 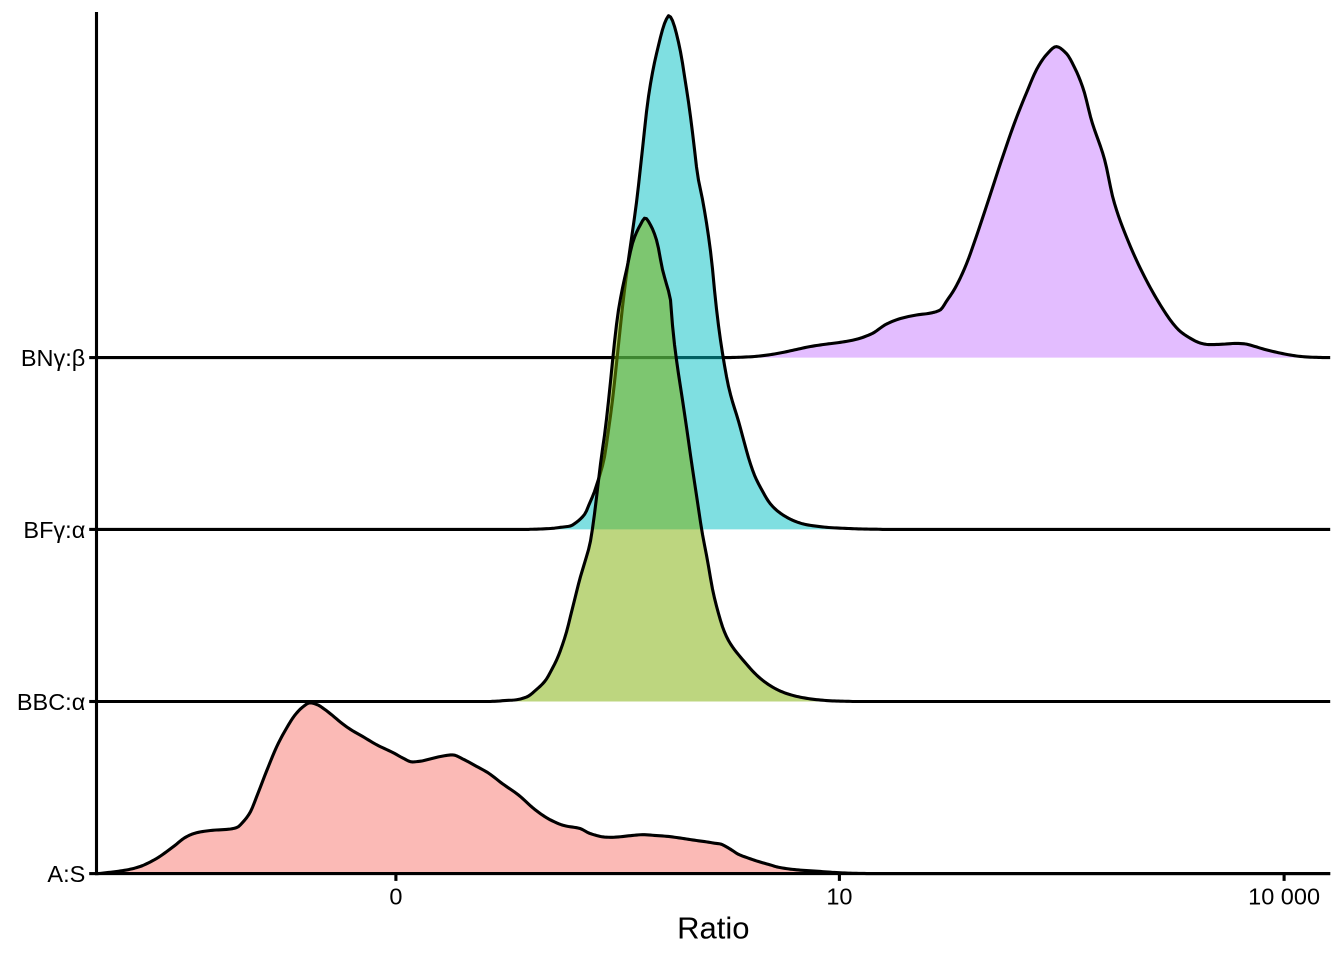 What do you see at coordinates (54, 530) in the screenshot?
I see `svg-text: BFγ:α` at bounding box center [54, 530].